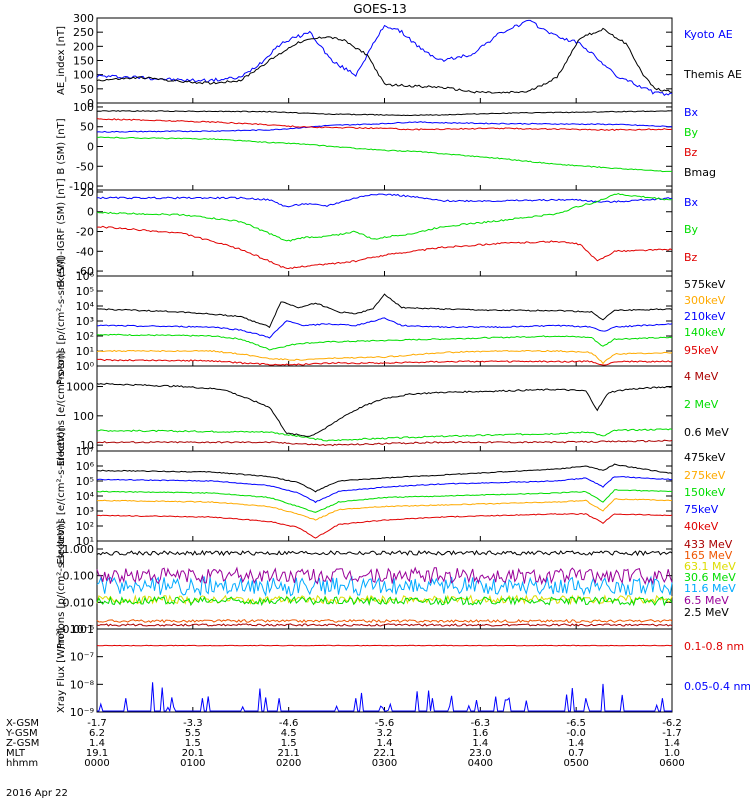  Describe the element at coordinates (90, 147) in the screenshot. I see `ytick-label-b_sm: 0` at that location.